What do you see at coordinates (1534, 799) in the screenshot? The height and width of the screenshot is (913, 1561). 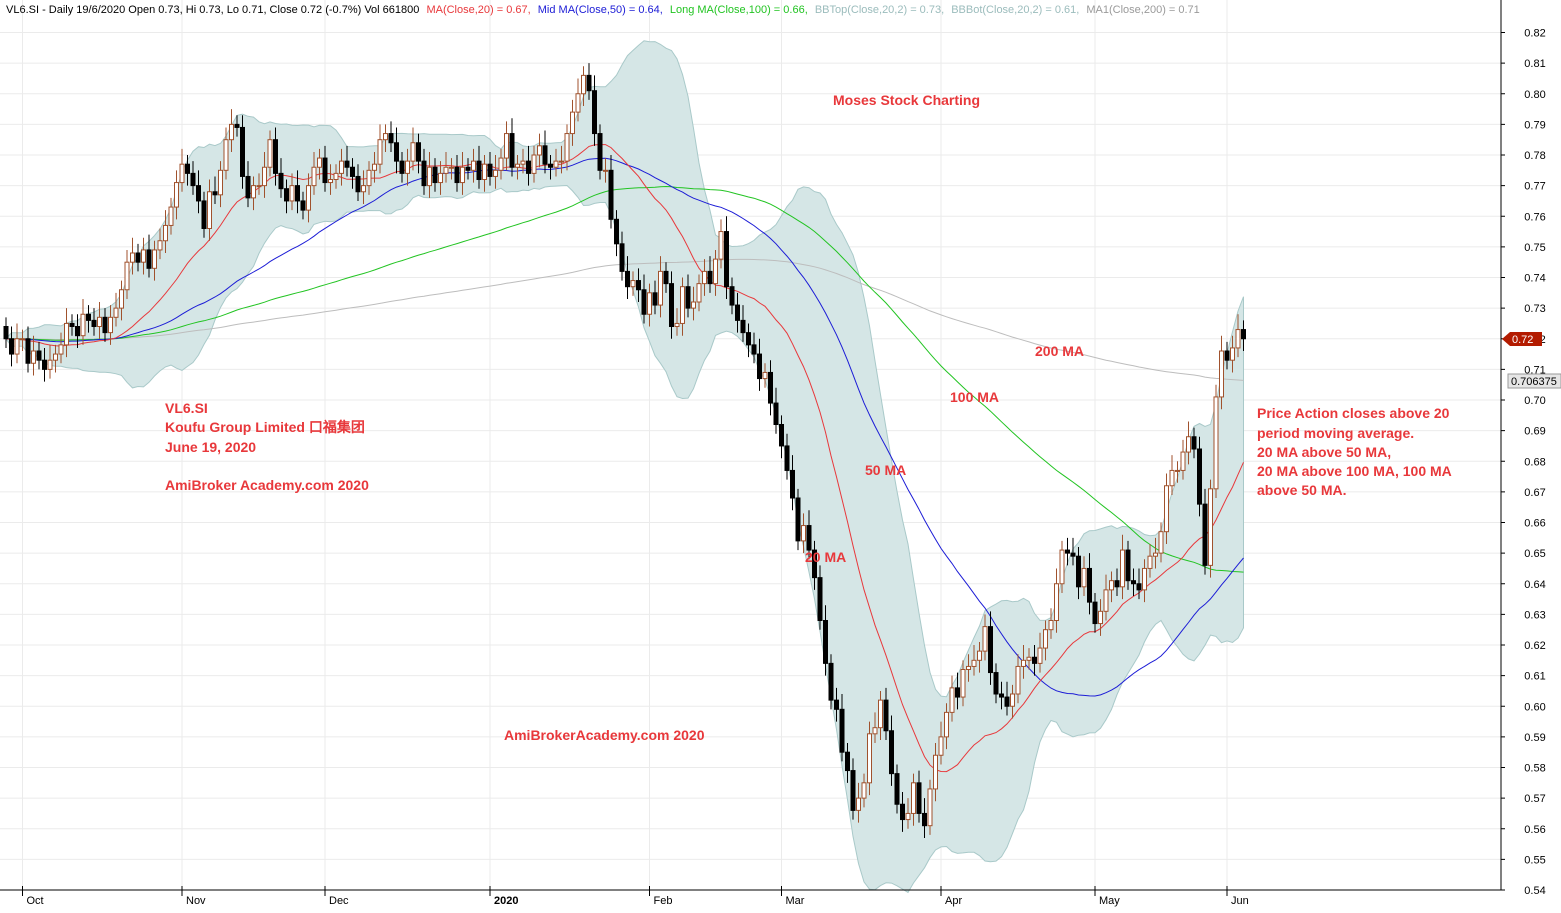 I see `y-tick-label: 0.57` at bounding box center [1534, 799].